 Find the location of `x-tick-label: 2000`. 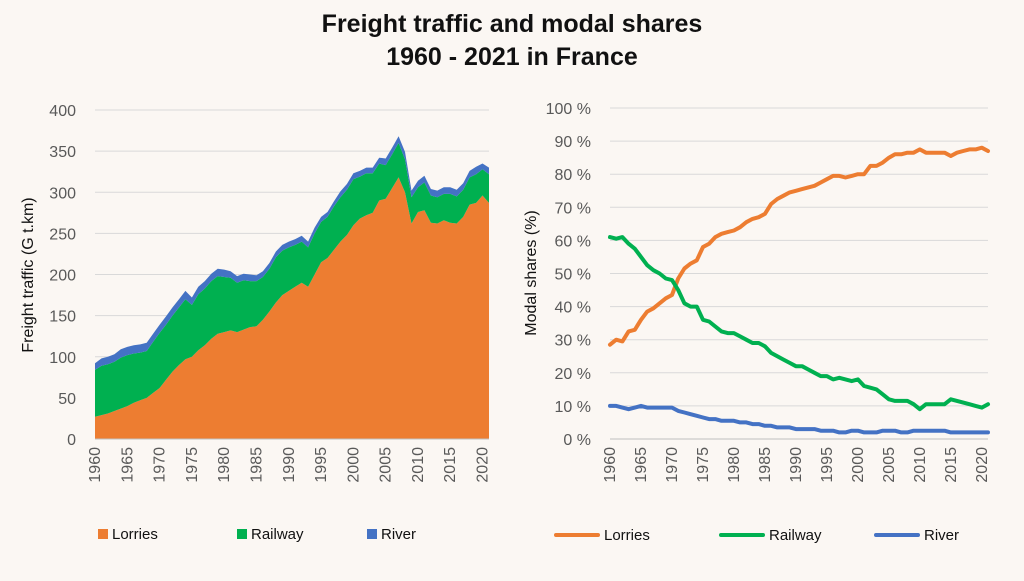

x-tick-label: 2000 is located at coordinates (353, 465).